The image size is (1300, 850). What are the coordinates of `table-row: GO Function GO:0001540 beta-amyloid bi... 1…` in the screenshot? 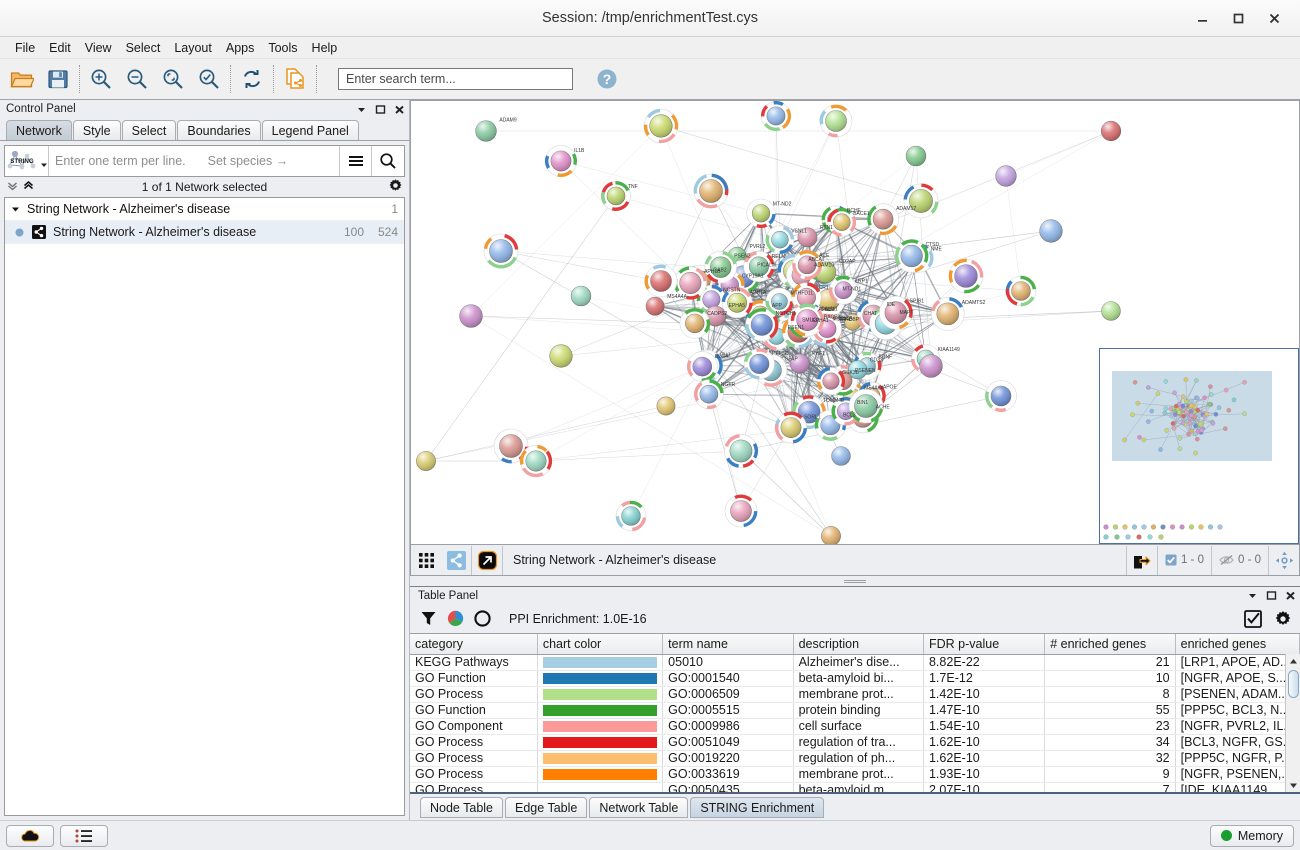 It's located at (855, 678).